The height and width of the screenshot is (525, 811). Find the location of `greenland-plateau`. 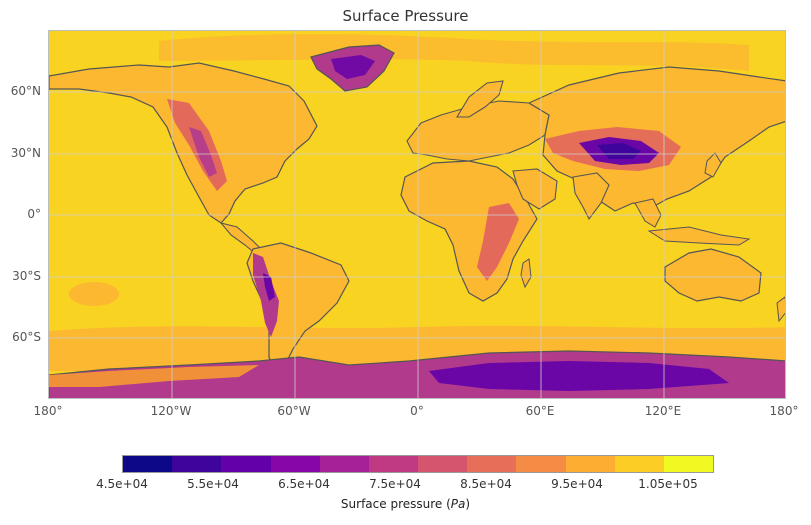

greenland-plateau is located at coordinates (353, 67).